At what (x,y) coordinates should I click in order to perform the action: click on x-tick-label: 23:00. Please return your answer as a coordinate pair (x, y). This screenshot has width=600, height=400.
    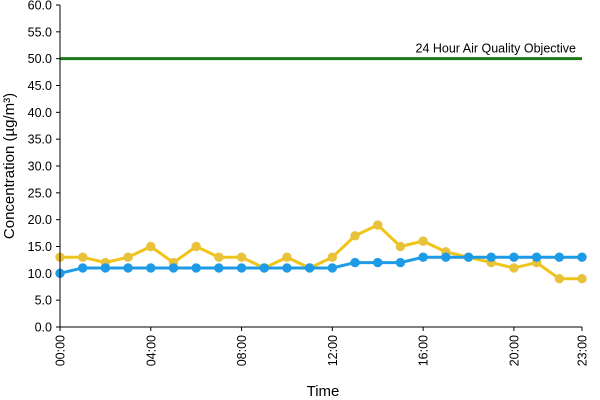
    Looking at the image, I should click on (583, 350).